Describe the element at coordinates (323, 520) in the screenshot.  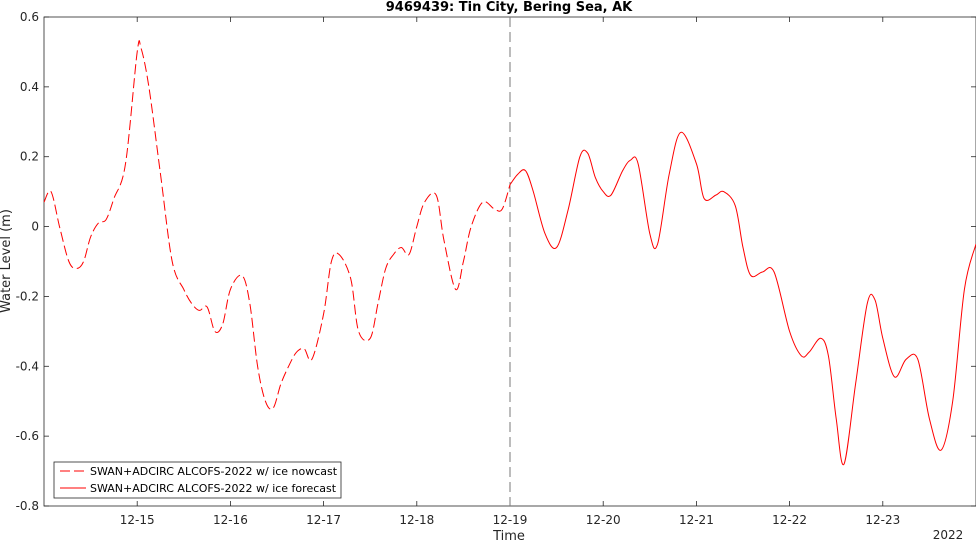
I see `x-tick-label: 12-17` at that location.